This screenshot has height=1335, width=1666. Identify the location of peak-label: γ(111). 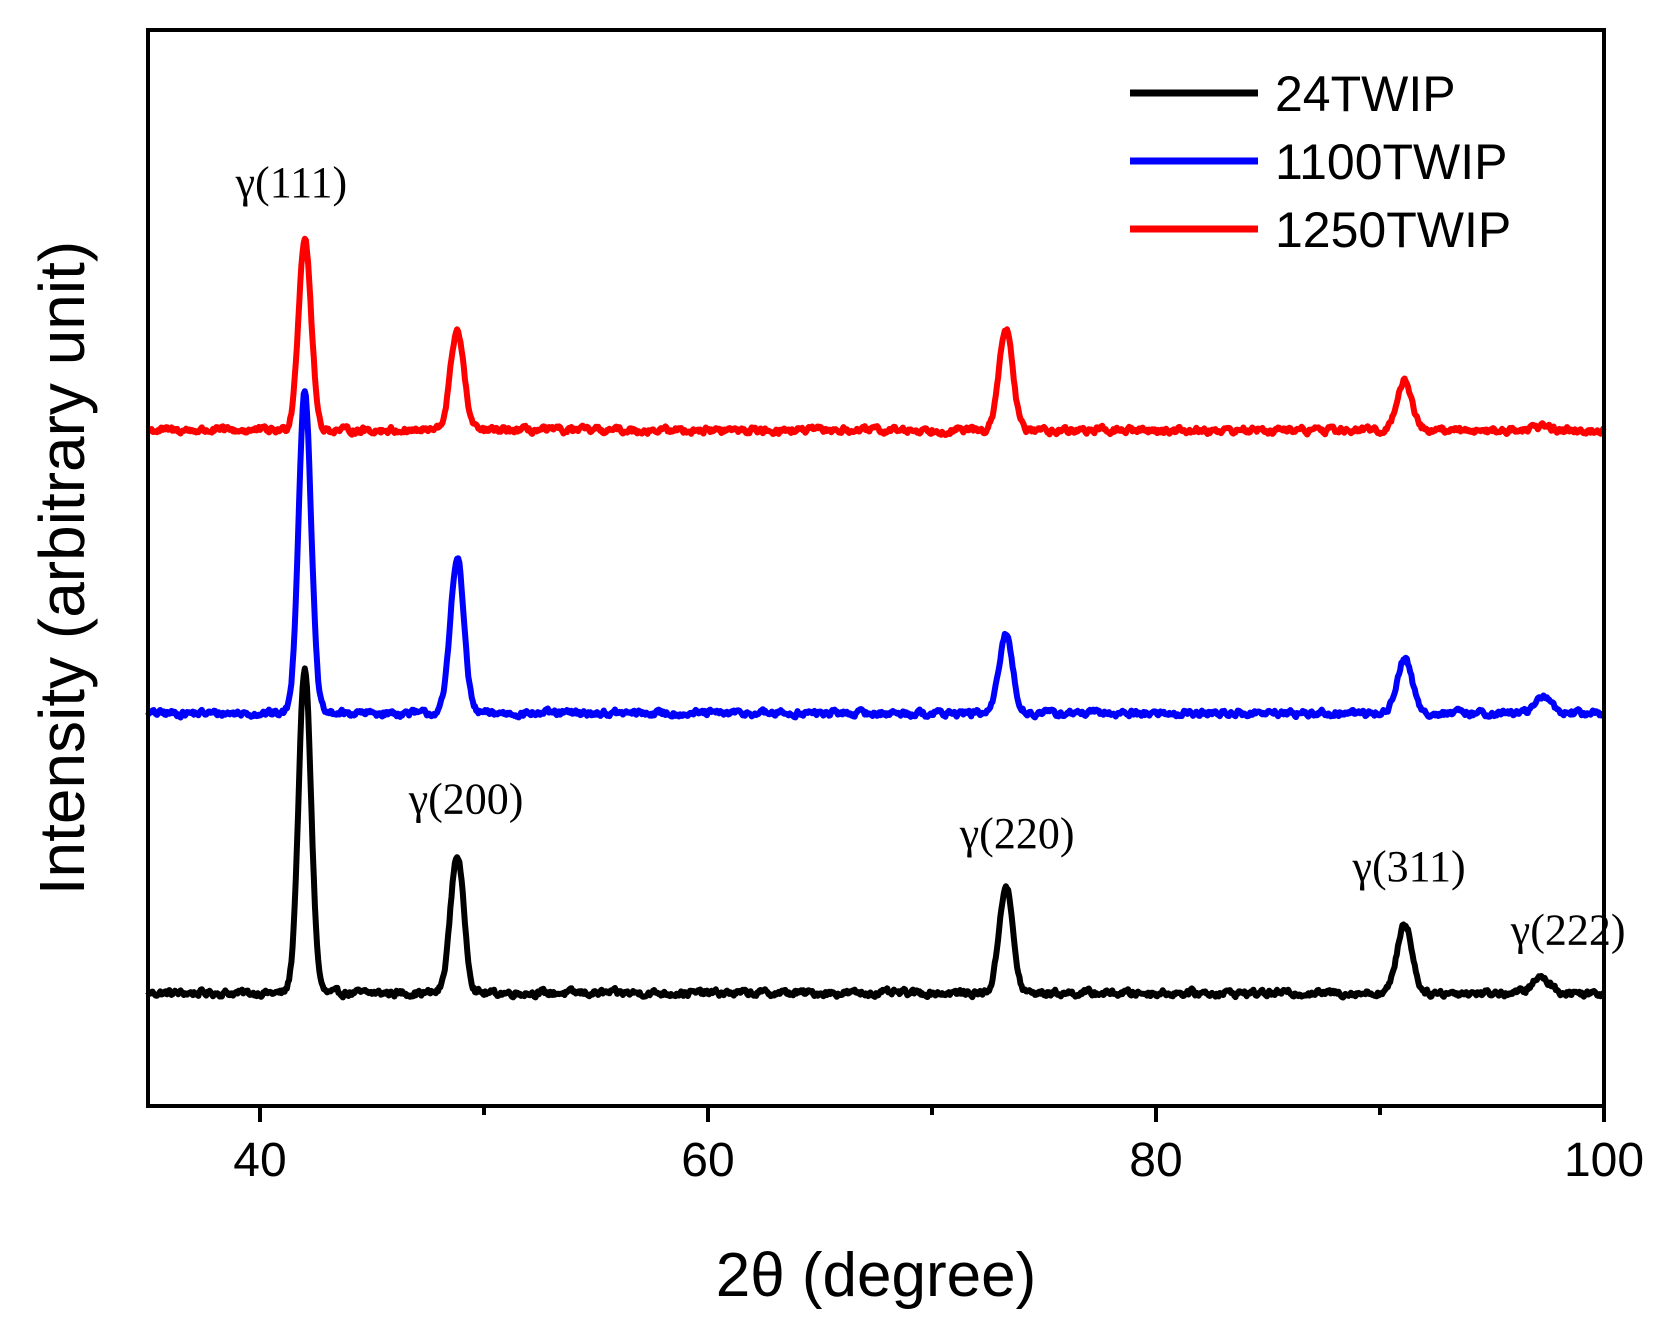
(291, 182).